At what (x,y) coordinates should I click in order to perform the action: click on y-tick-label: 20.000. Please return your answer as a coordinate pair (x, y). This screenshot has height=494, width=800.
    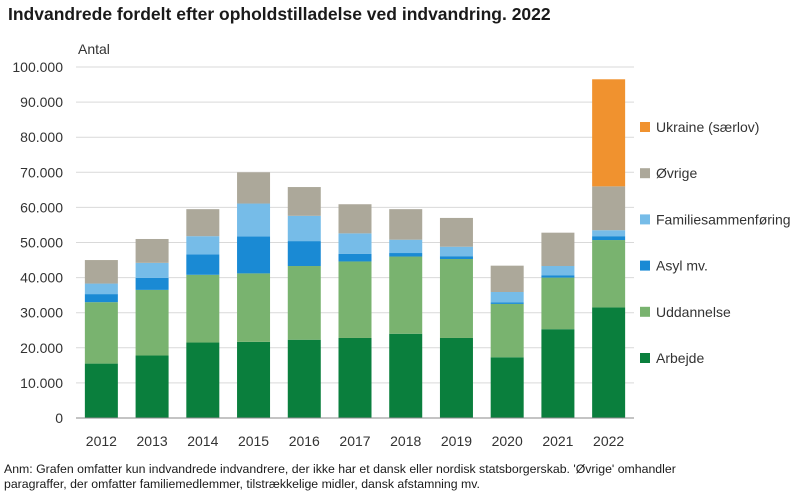
    Looking at the image, I should click on (41, 348).